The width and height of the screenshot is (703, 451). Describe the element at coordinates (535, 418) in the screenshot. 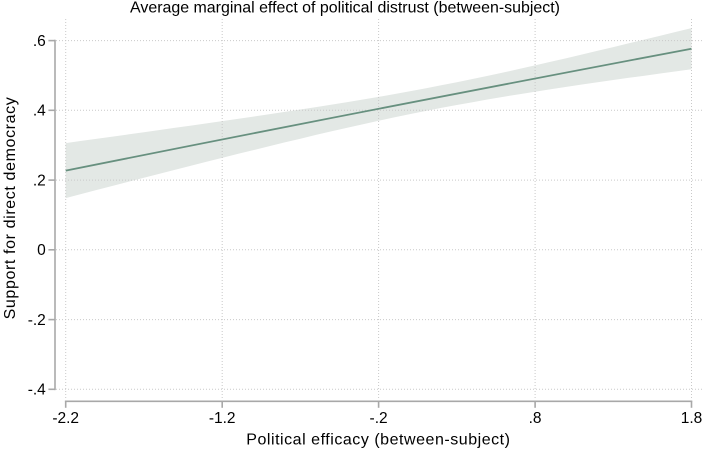

I see `svg-text: .8` at that location.